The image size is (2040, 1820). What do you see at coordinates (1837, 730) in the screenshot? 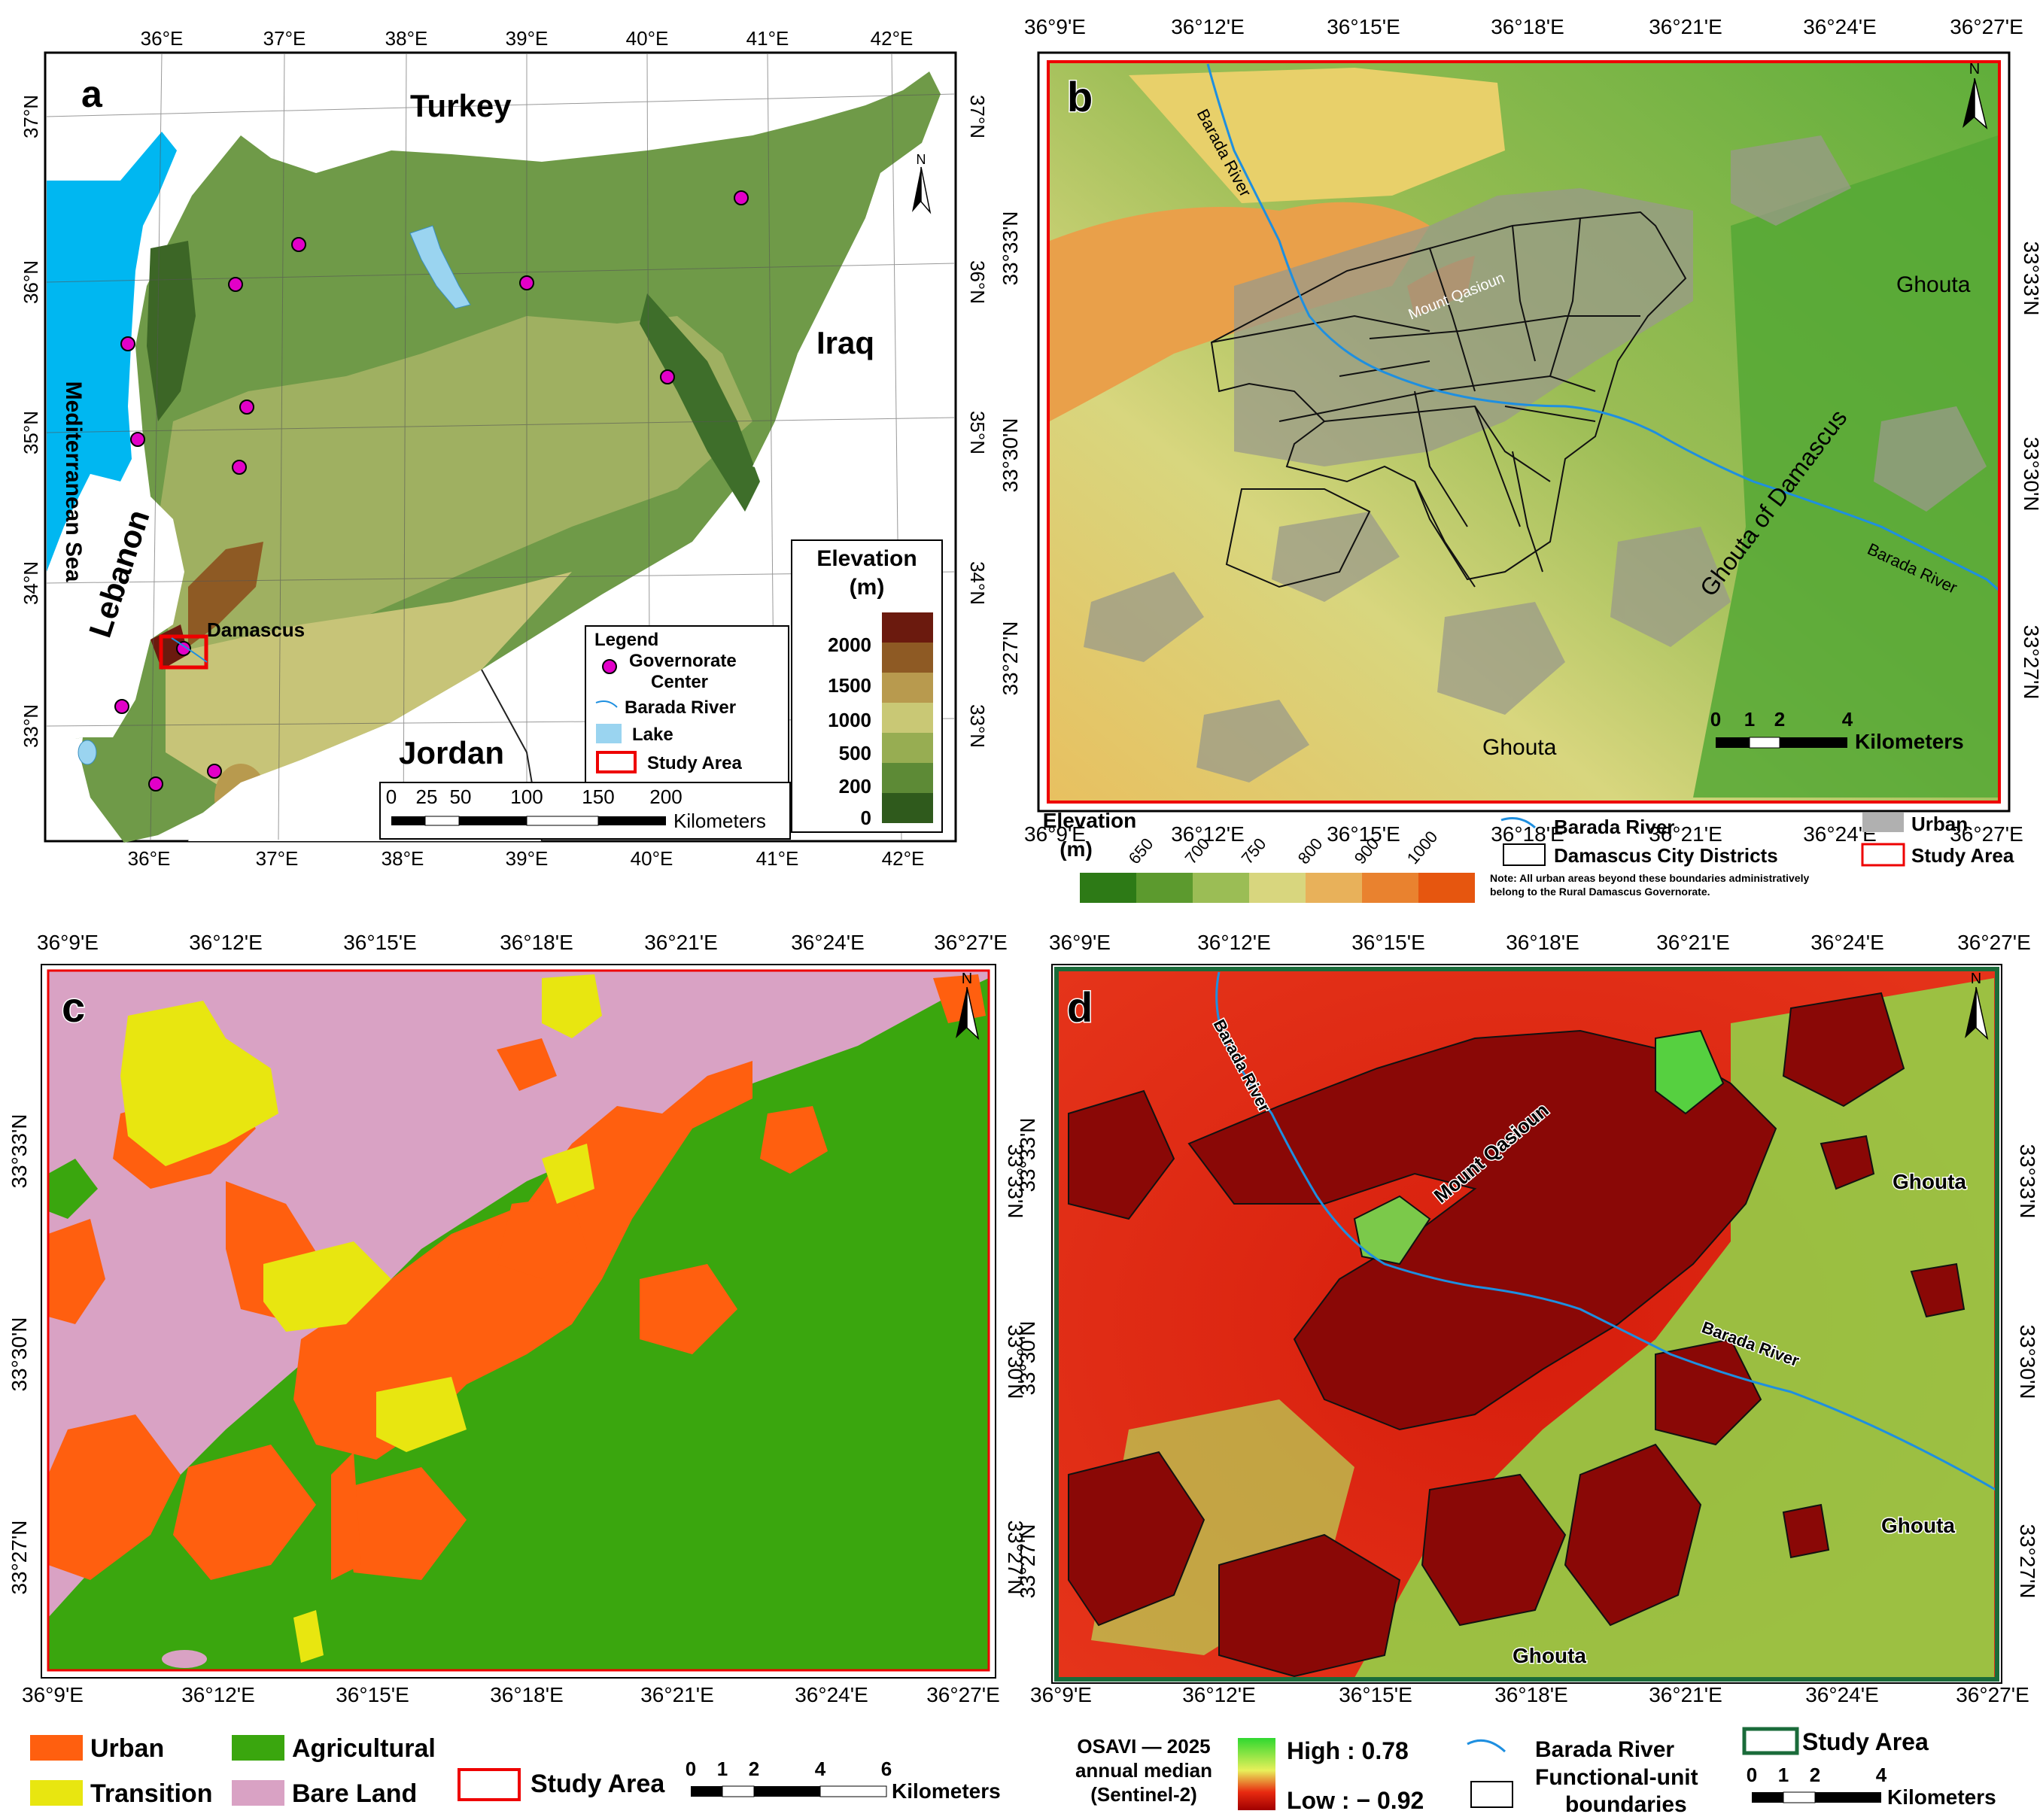
I see `scale-bar-b: 0 1 2 4 Kilometers` at bounding box center [1837, 730].